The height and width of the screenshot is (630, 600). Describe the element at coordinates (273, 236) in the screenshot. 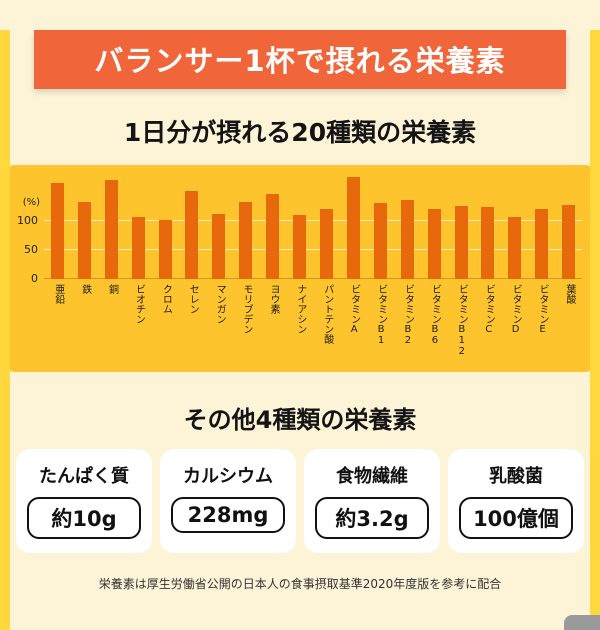

I see `bar-ヨウ素` at that location.